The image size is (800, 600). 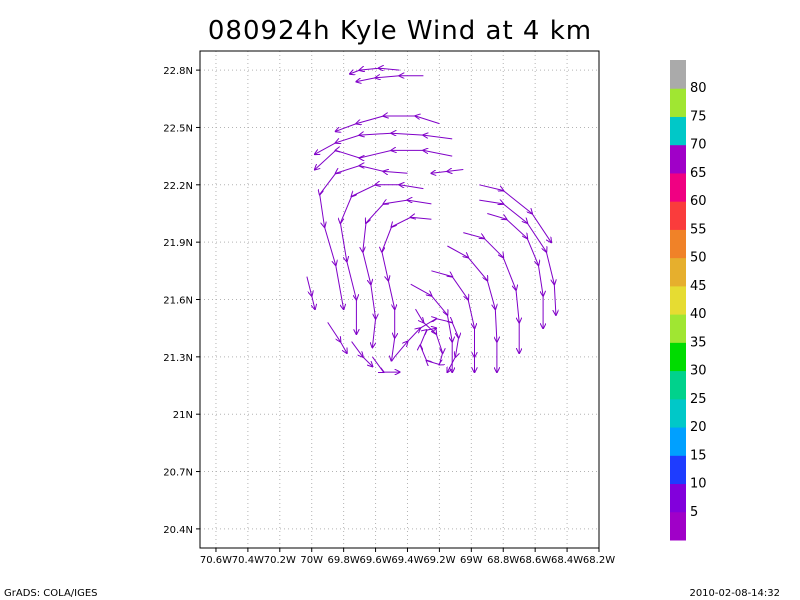 I want to click on colorbar-label: 50, so click(x=698, y=258).